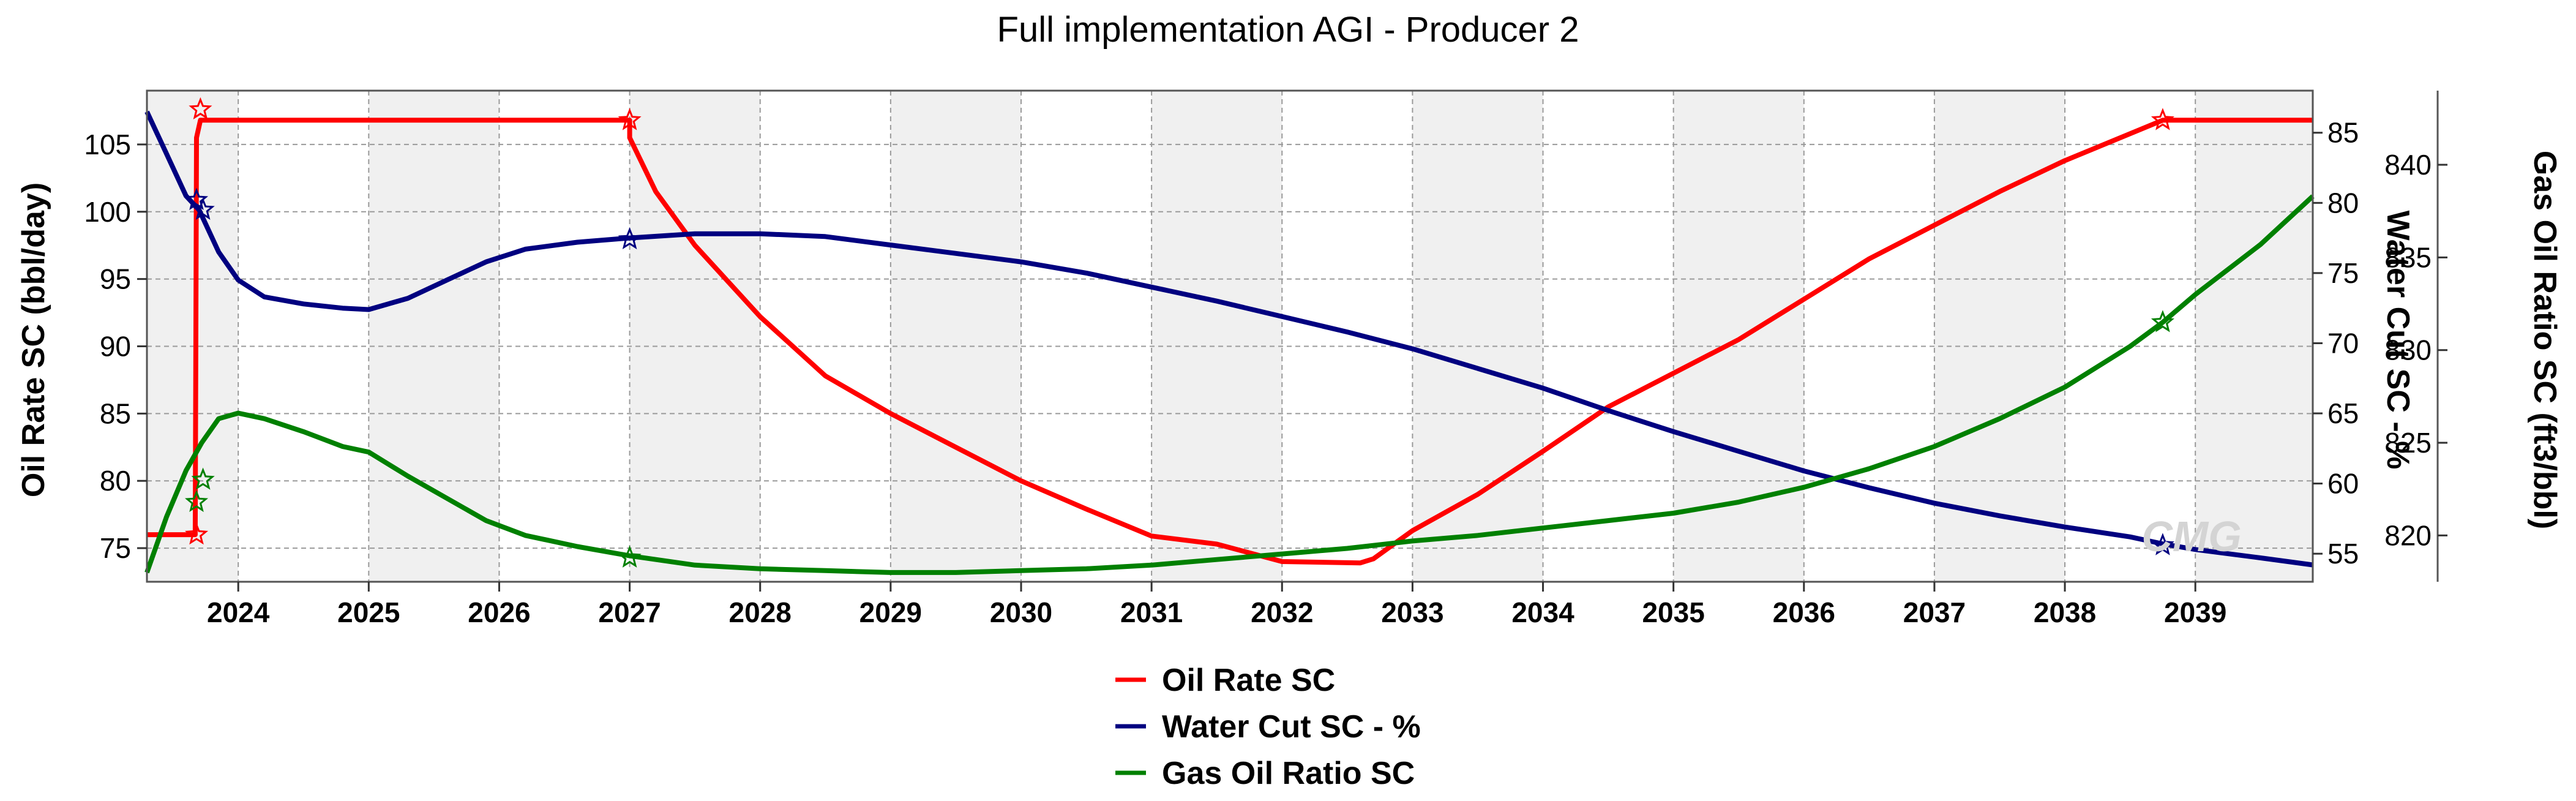 This screenshot has height=801, width=2576. I want to click on right2-tick-label: 840, so click(2408, 165).